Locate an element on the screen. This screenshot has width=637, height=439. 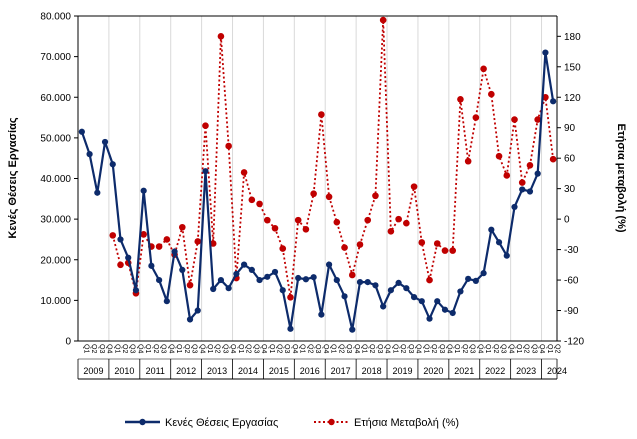
left-tick-label: 30.000 is located at coordinates (55, 220).